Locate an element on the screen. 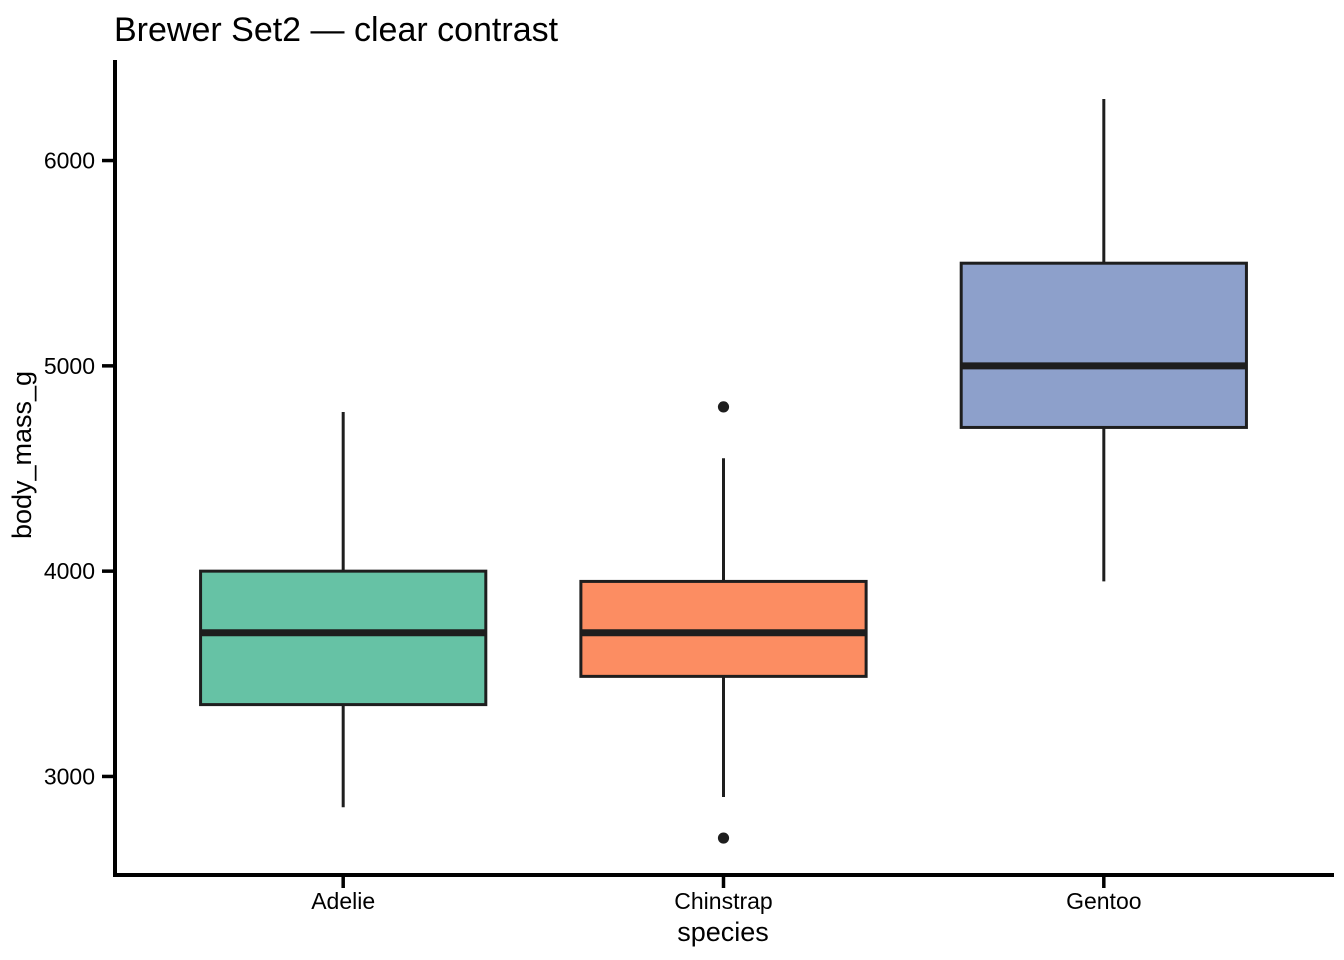 Image resolution: width=1344 pixels, height=960 pixels. box-gentoo is located at coordinates (1103, 340).